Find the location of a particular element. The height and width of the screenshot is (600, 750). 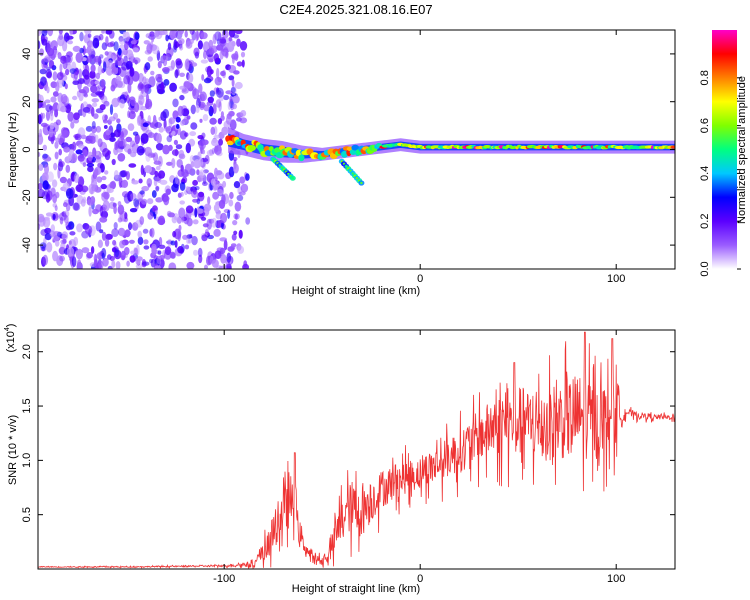

y-tick-label: -40 is located at coordinates (27, 245).